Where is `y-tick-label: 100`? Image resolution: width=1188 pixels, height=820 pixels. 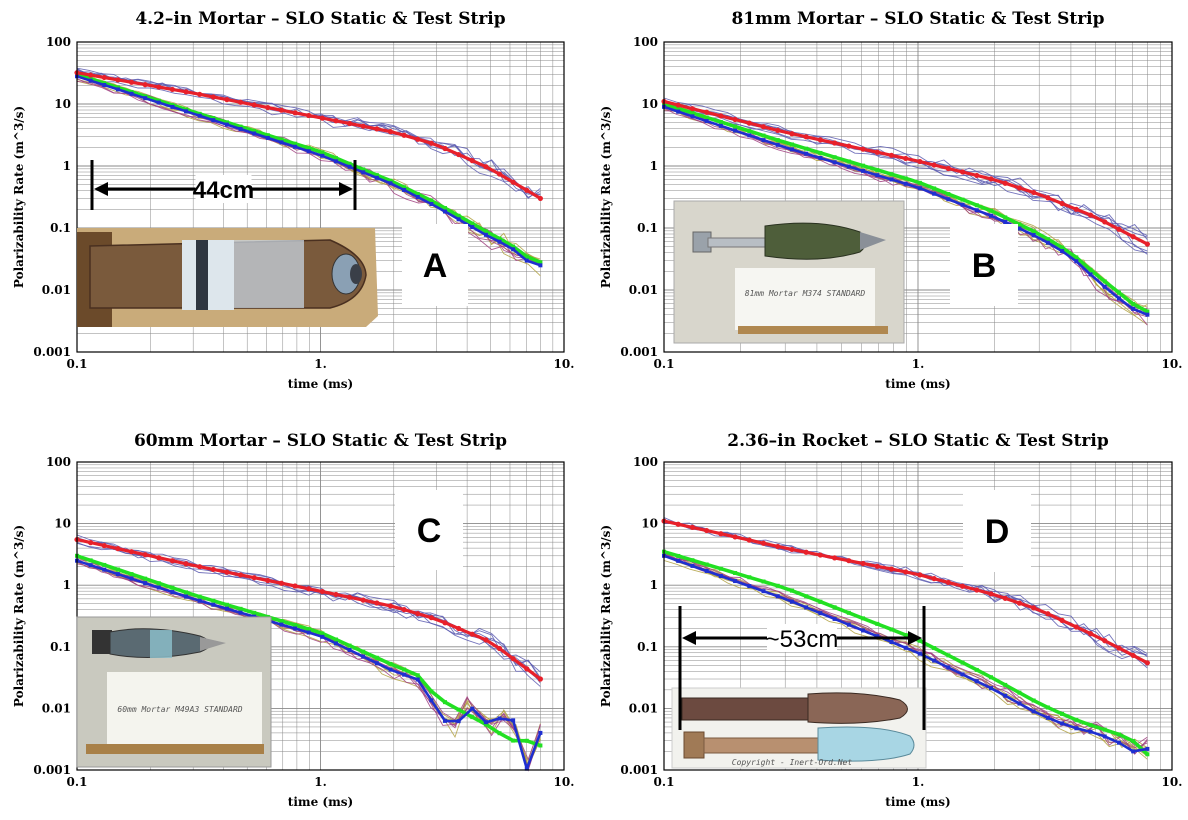 y-tick-label: 100 is located at coordinates (645, 462).